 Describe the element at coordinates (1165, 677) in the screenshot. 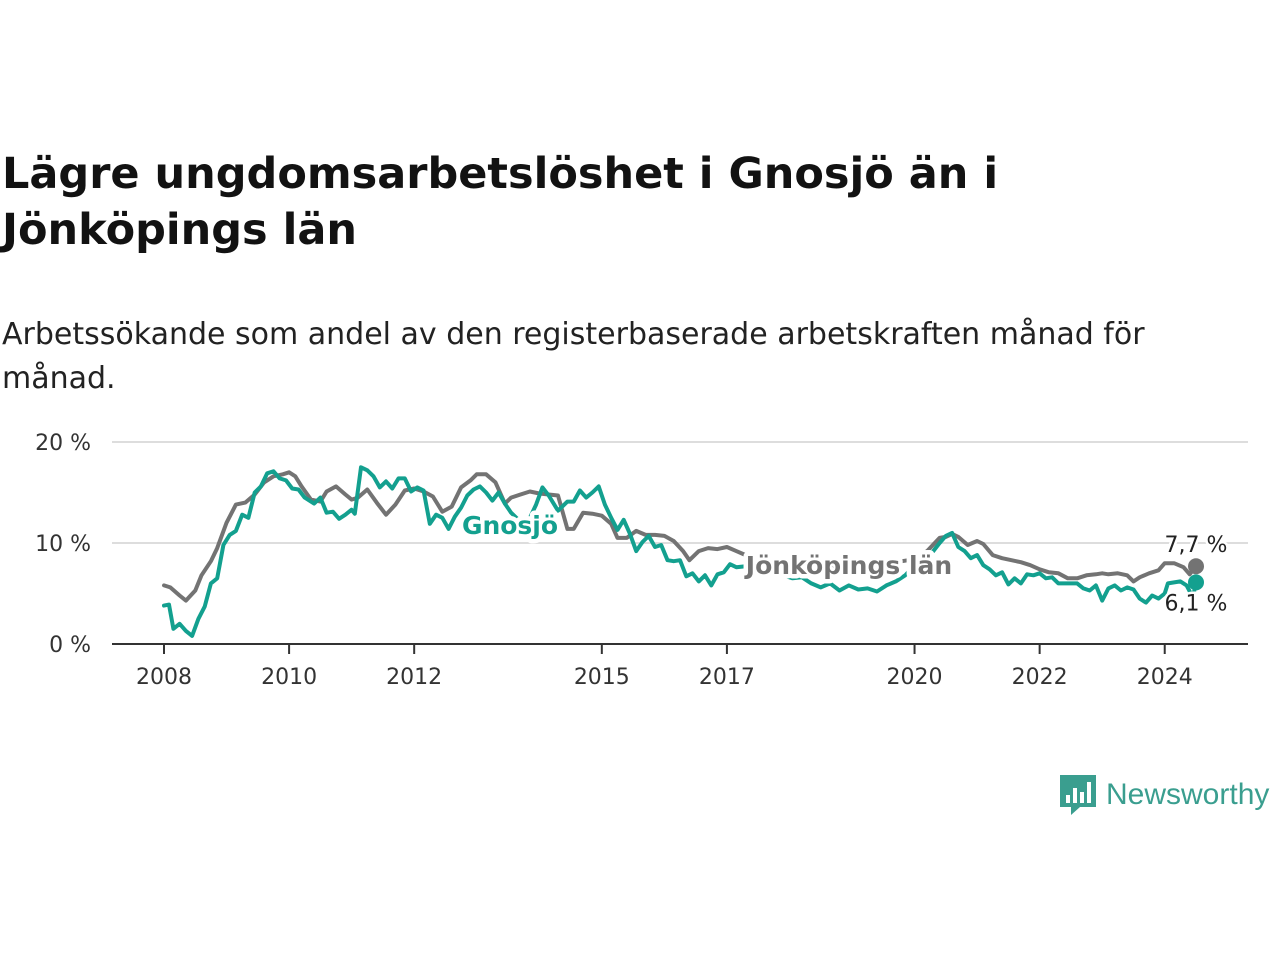

I see `x-tick-label: 2024` at that location.